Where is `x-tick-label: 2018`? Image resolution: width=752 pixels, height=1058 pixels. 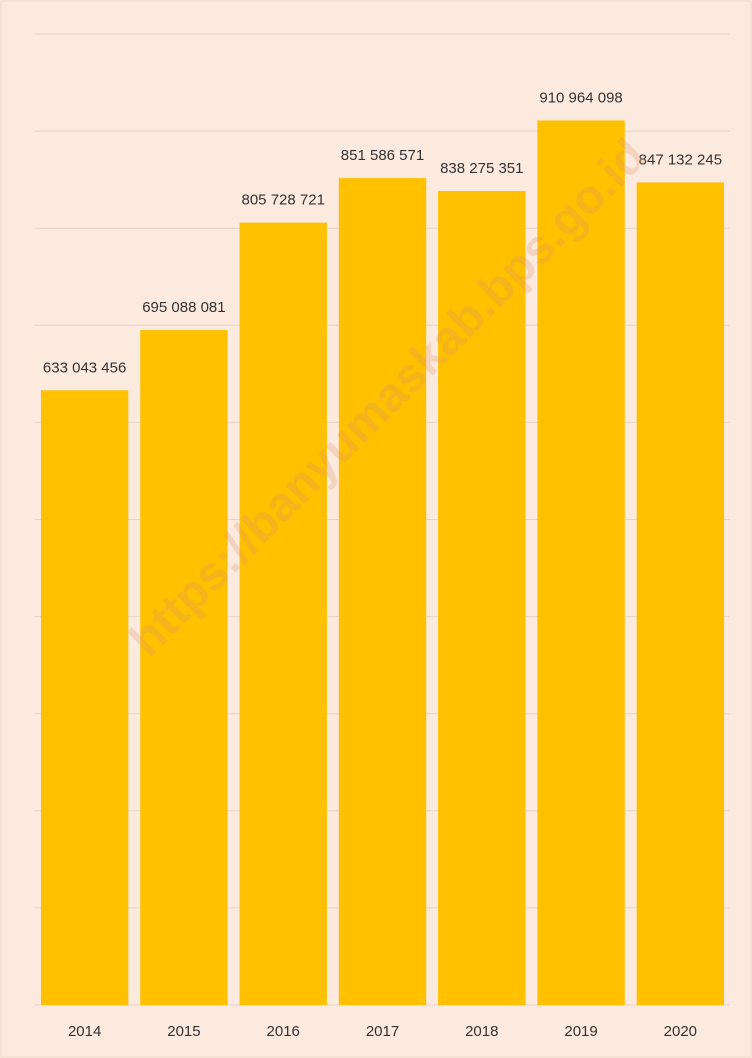 x-tick-label: 2018 is located at coordinates (481, 1031).